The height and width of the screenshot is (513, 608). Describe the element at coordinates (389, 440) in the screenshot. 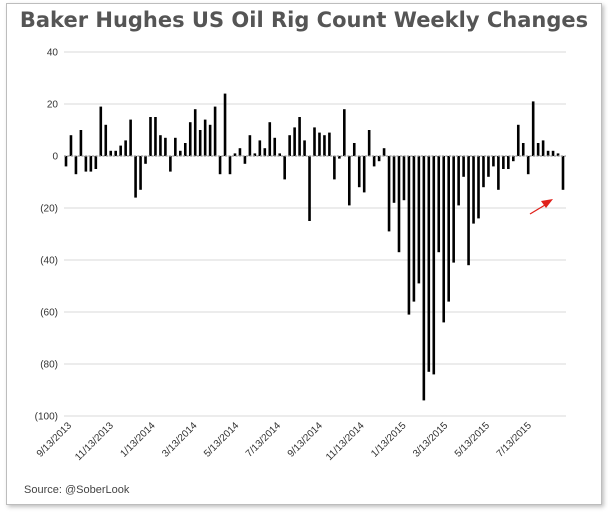

I see `x-tick-label: 1/13/2015` at that location.